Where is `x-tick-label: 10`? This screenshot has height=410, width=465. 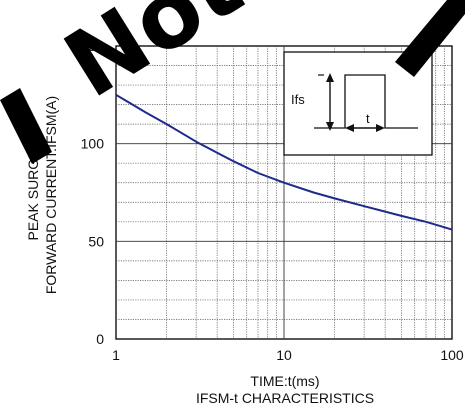
x-tick-label: 10 is located at coordinates (284, 355).